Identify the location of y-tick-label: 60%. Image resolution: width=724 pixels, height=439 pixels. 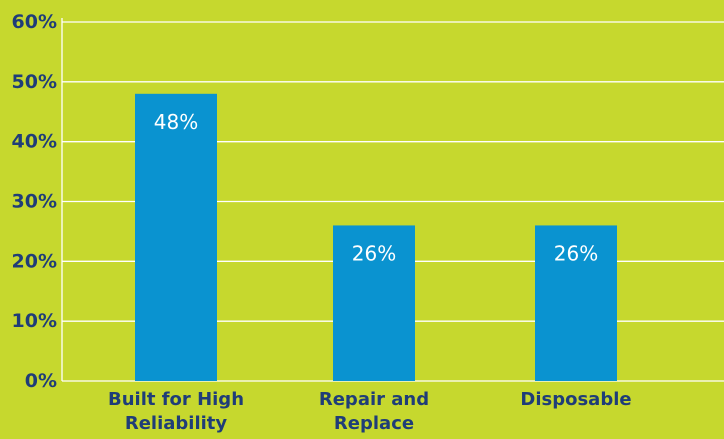
(34, 22).